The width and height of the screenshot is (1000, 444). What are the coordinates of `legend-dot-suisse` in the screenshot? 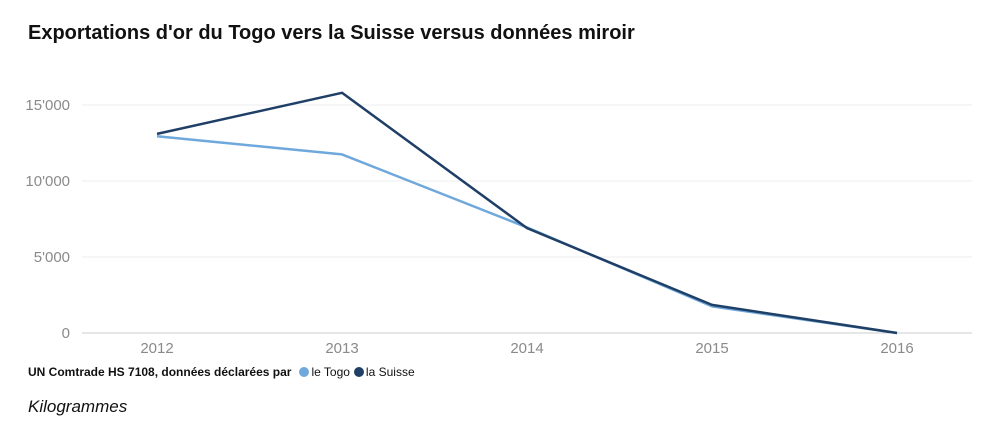 It's located at (358, 372).